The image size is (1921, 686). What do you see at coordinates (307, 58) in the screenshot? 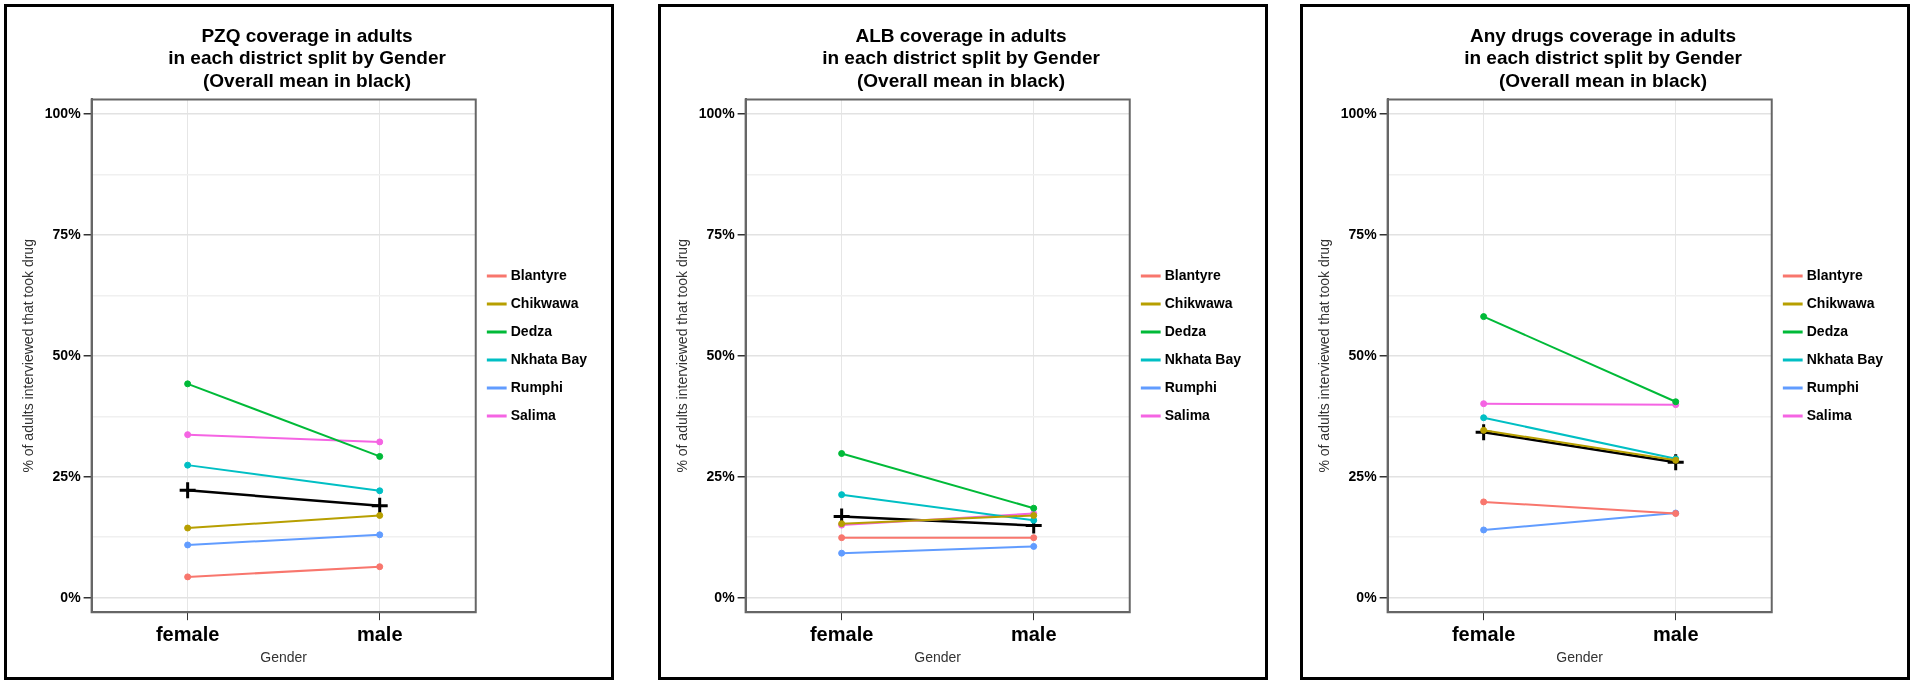
I see `chart-title: PZQ coverage in adults in each district split by Gender (Overall mean in black)` at bounding box center [307, 58].